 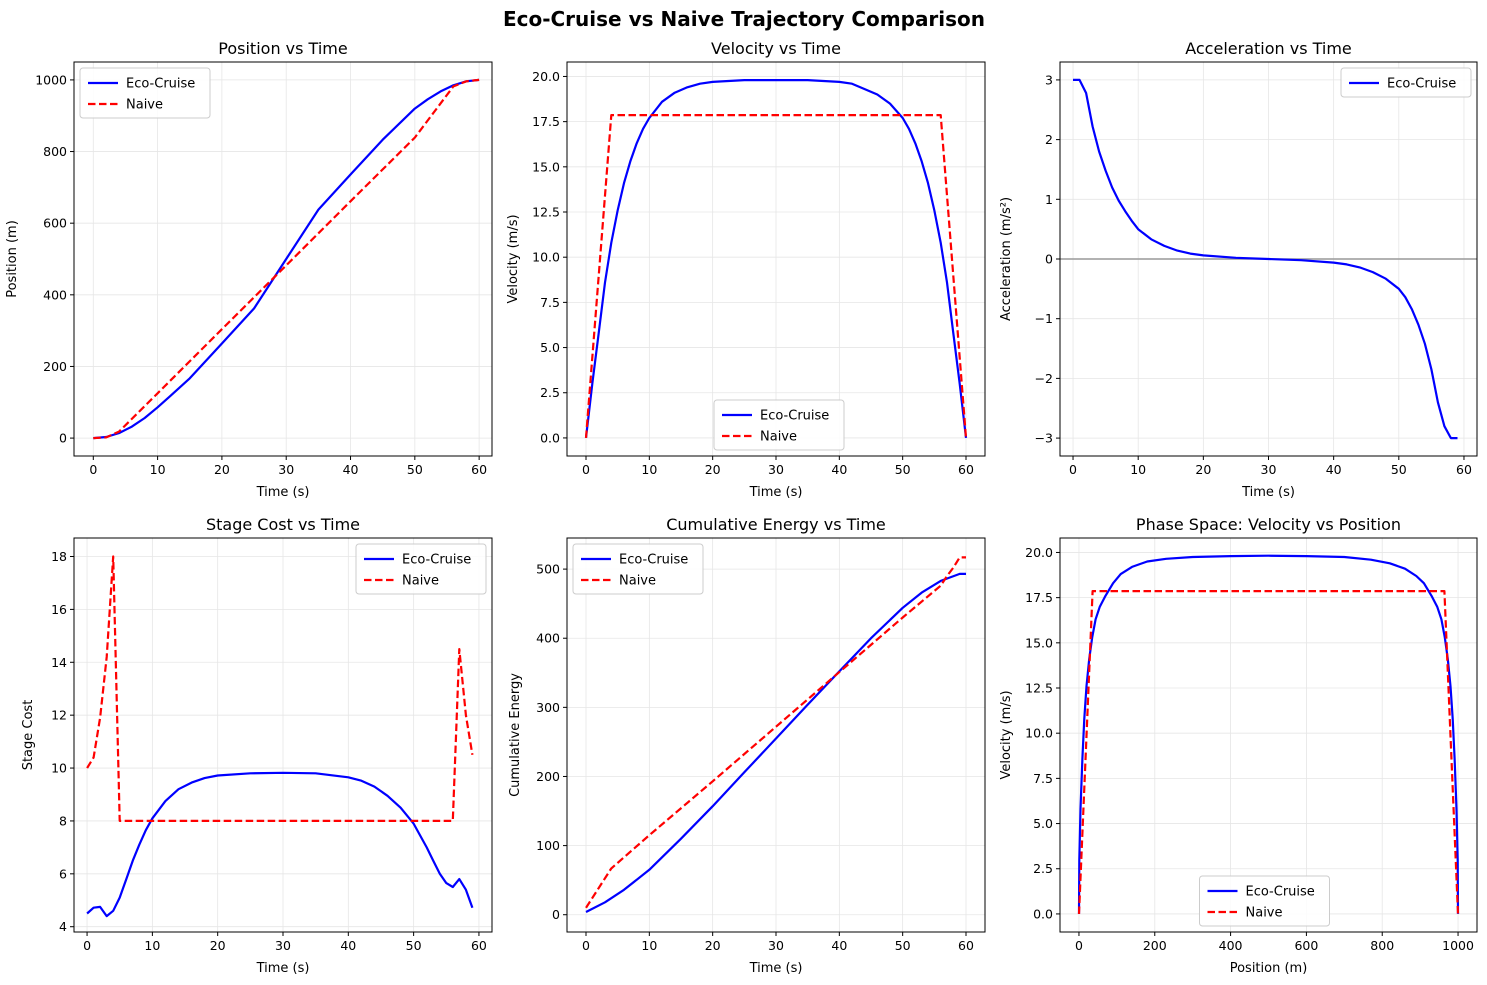 I want to click on y-tick-label: 600, so click(x=55, y=223).